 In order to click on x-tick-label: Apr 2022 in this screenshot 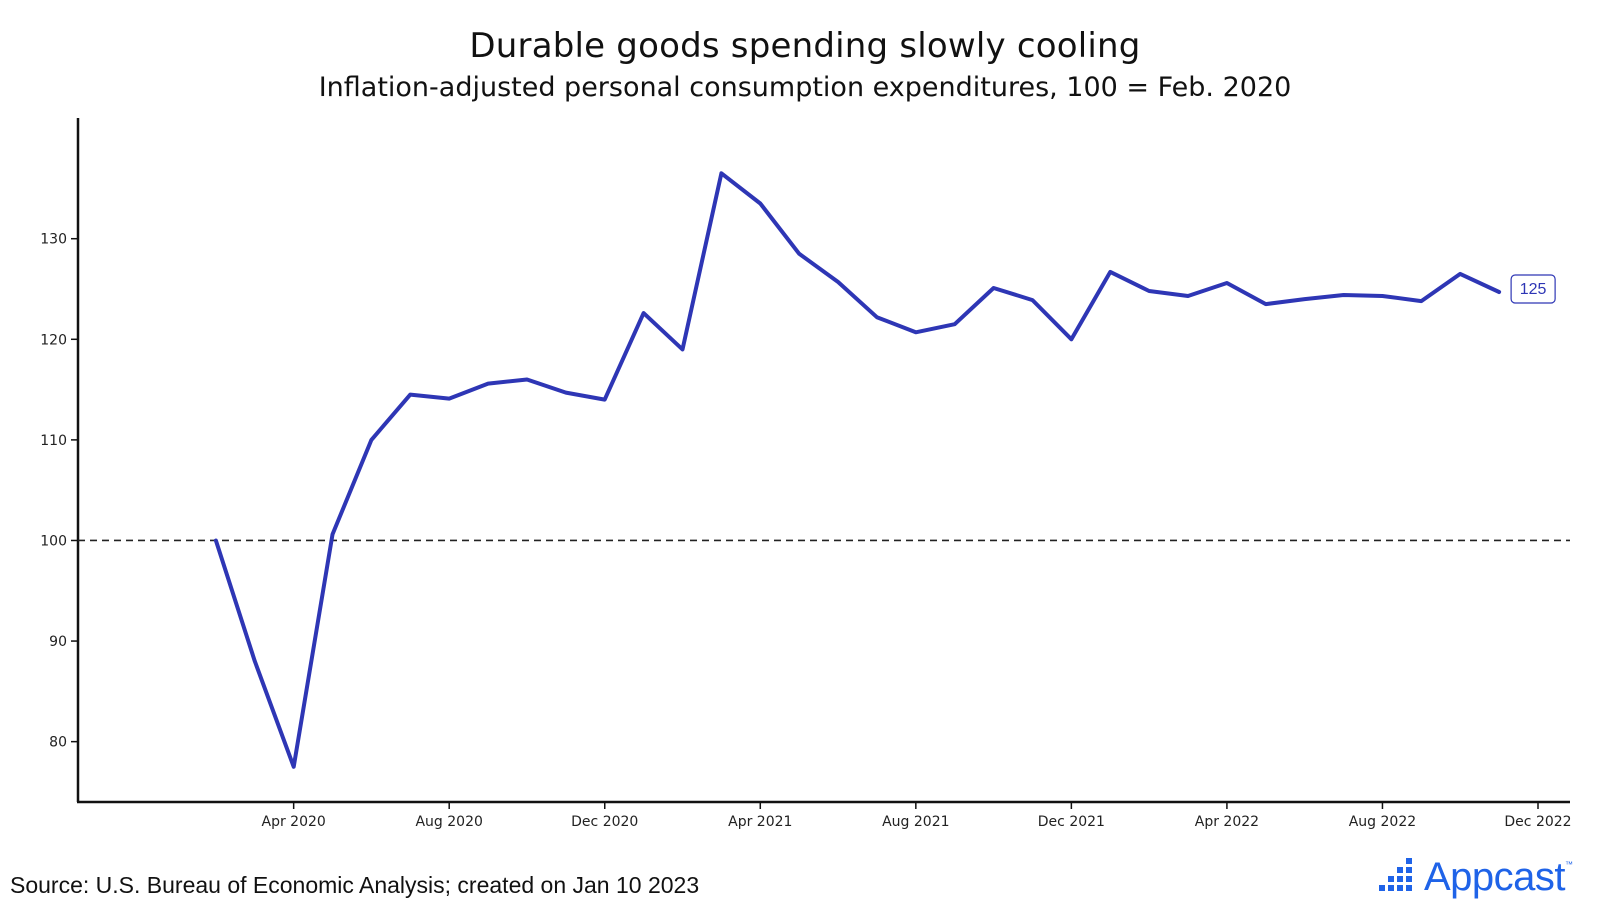, I will do `click(1227, 822)`.